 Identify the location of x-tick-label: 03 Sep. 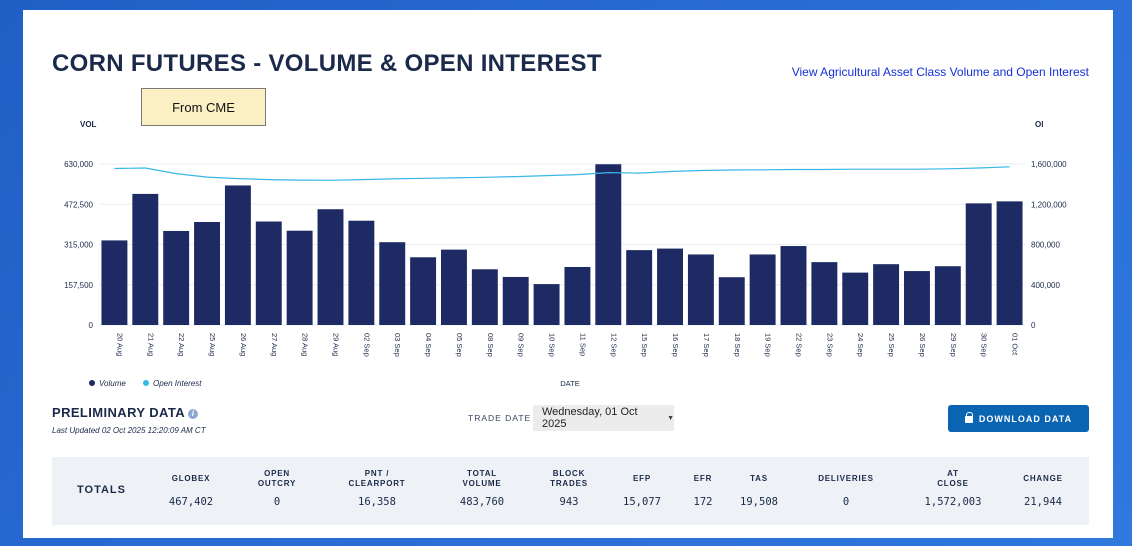
(397, 345).